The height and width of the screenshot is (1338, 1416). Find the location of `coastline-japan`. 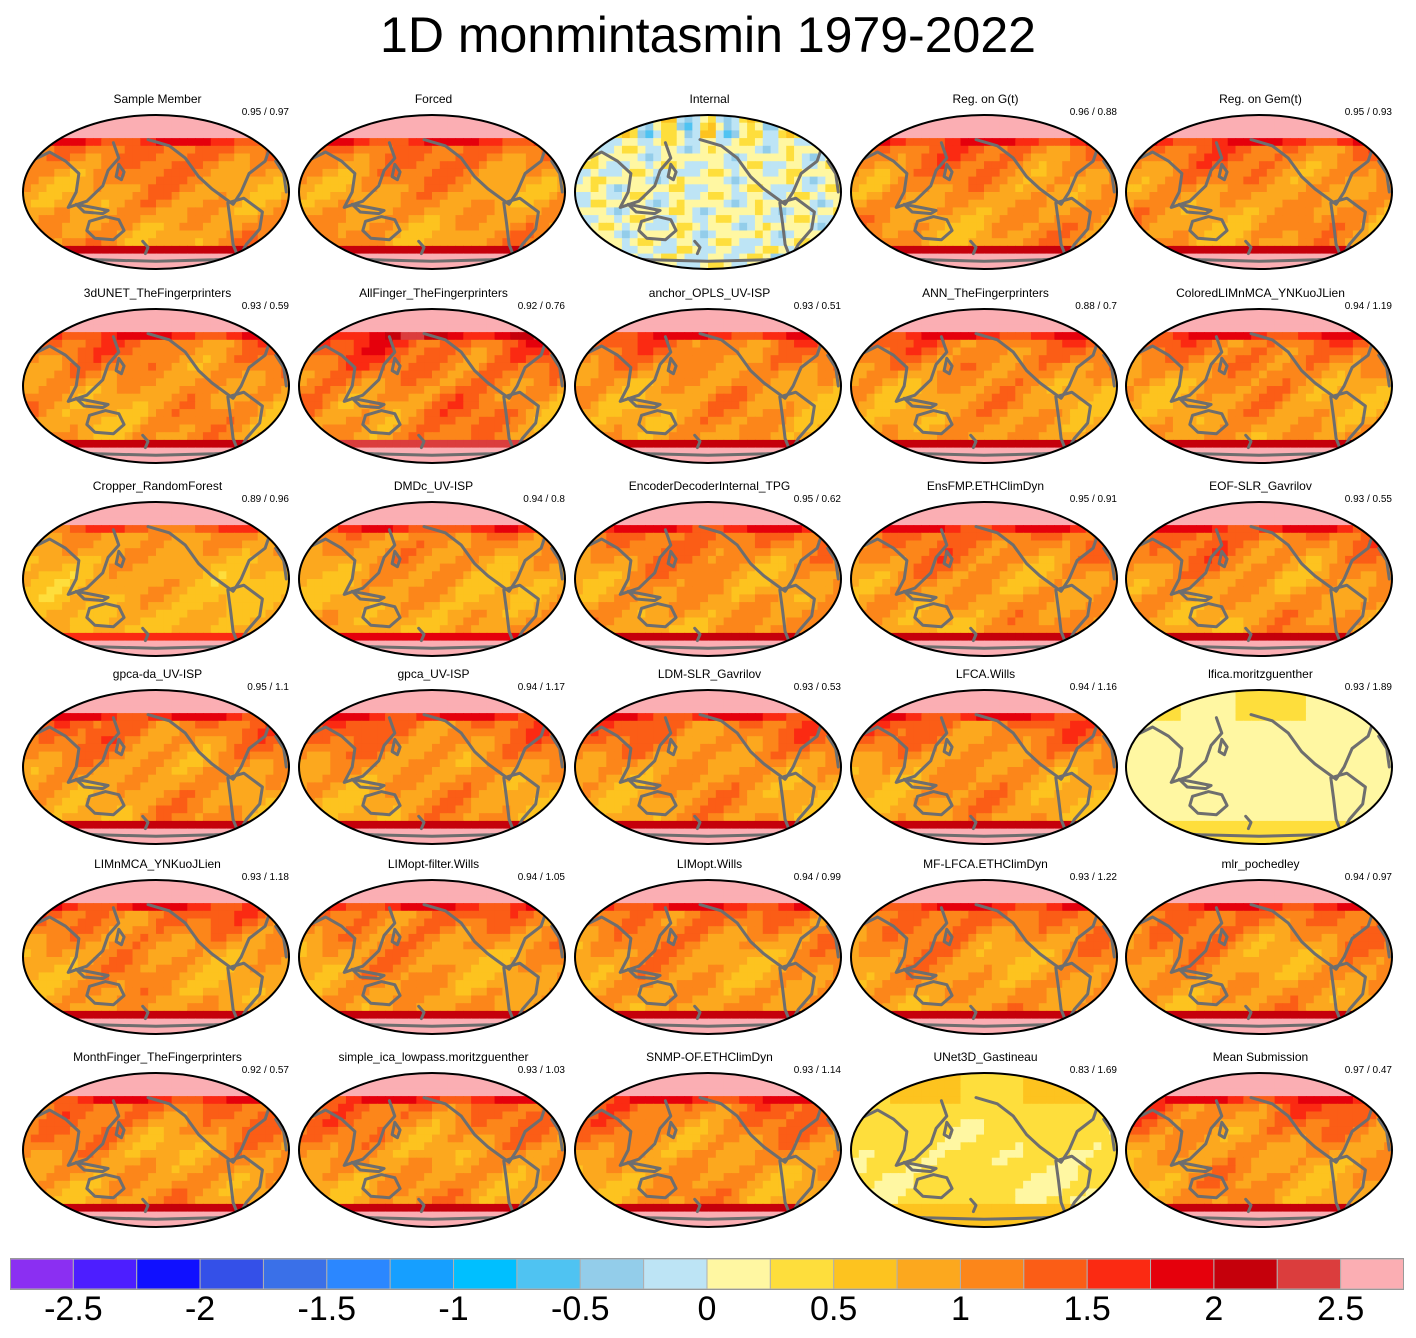

coastline-japan is located at coordinates (120, 366).